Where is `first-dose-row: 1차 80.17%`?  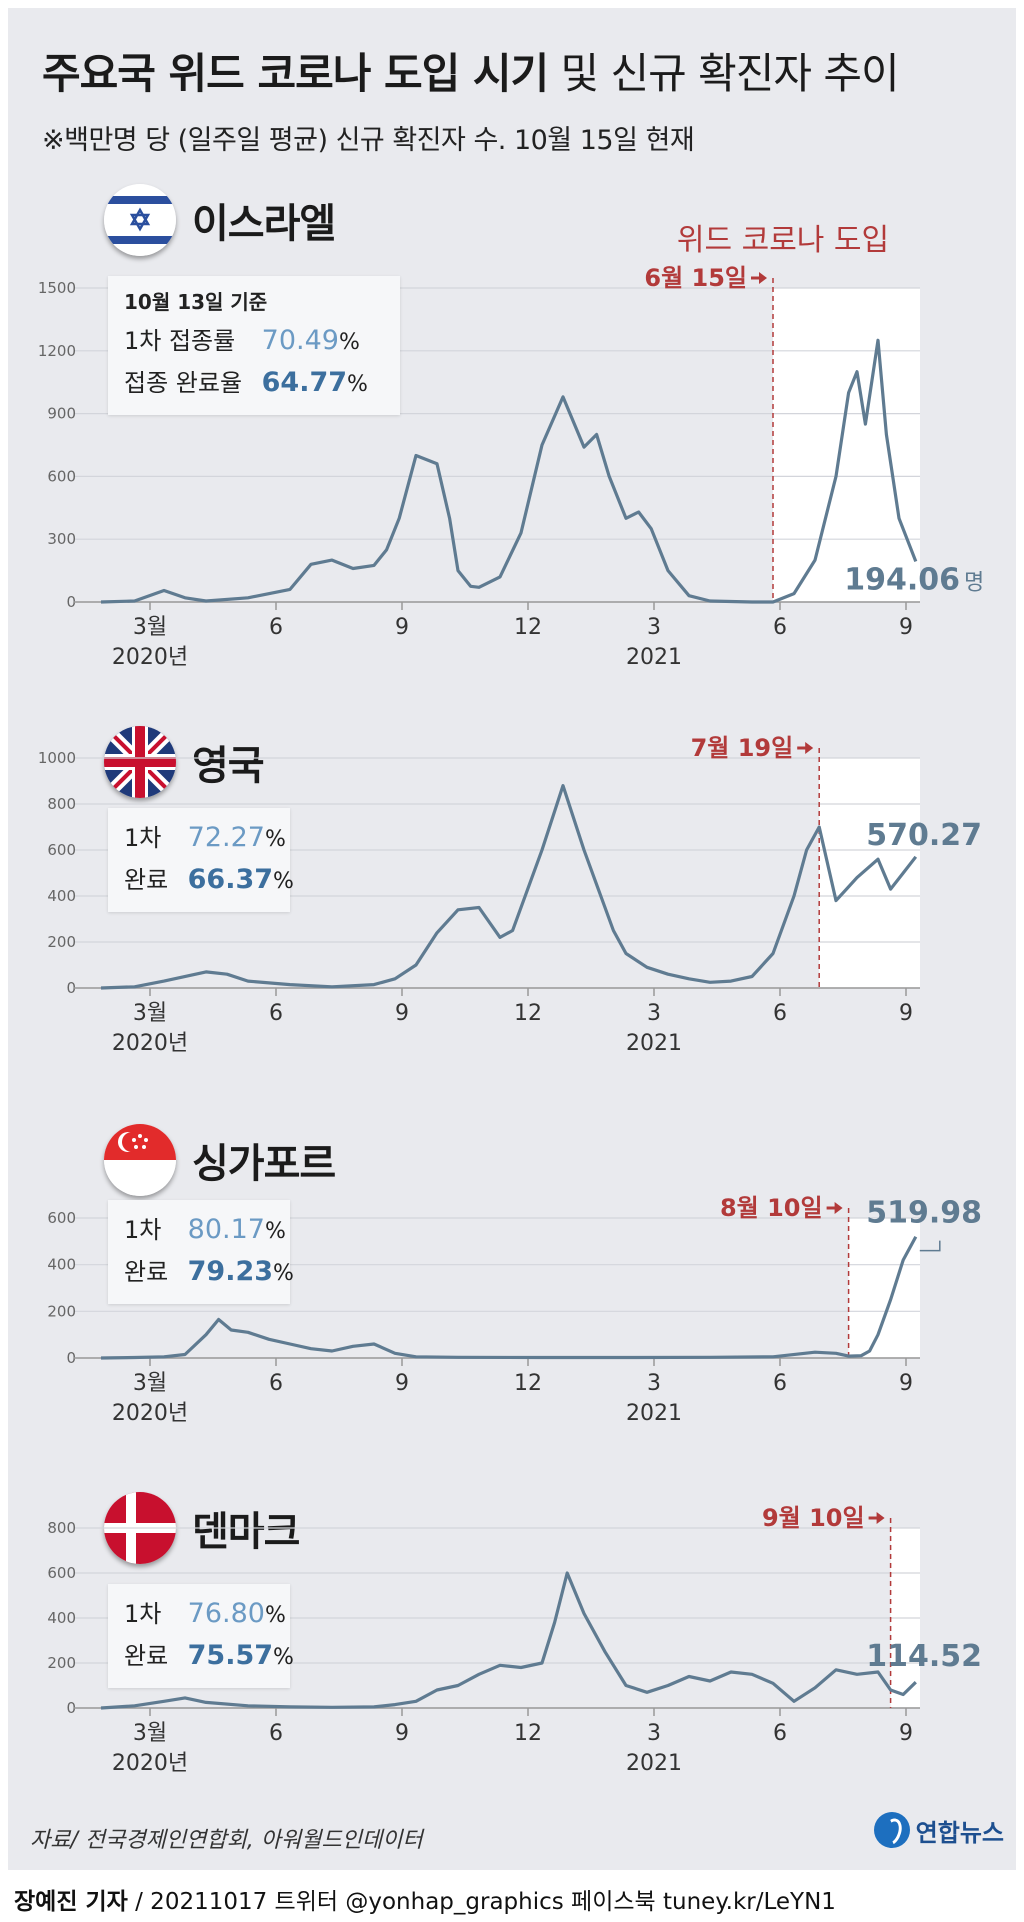 first-dose-row: 1차 80.17% is located at coordinates (205, 1231).